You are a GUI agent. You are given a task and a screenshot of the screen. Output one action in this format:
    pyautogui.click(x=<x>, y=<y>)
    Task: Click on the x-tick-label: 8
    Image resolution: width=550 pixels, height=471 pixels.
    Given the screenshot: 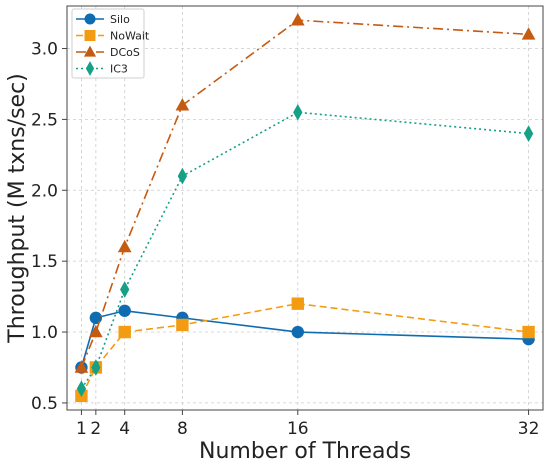 What is the action you would take?
    pyautogui.click(x=182, y=429)
    